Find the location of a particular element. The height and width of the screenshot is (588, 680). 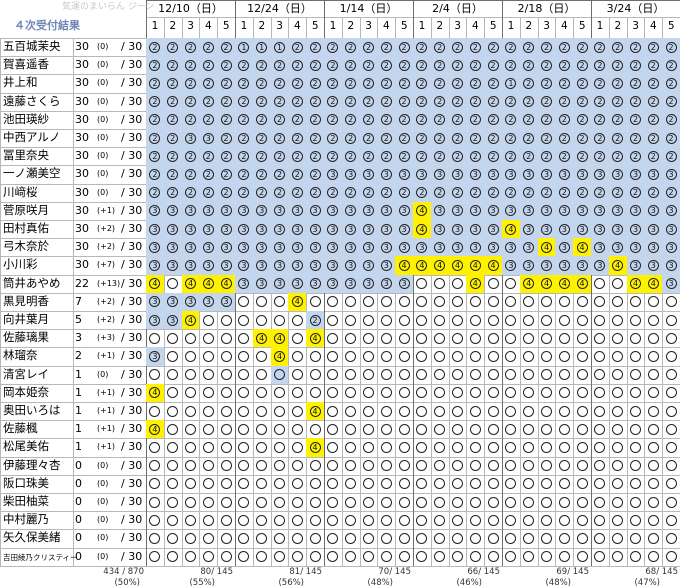

member-delta: (+3) is located at coordinates (106, 338).